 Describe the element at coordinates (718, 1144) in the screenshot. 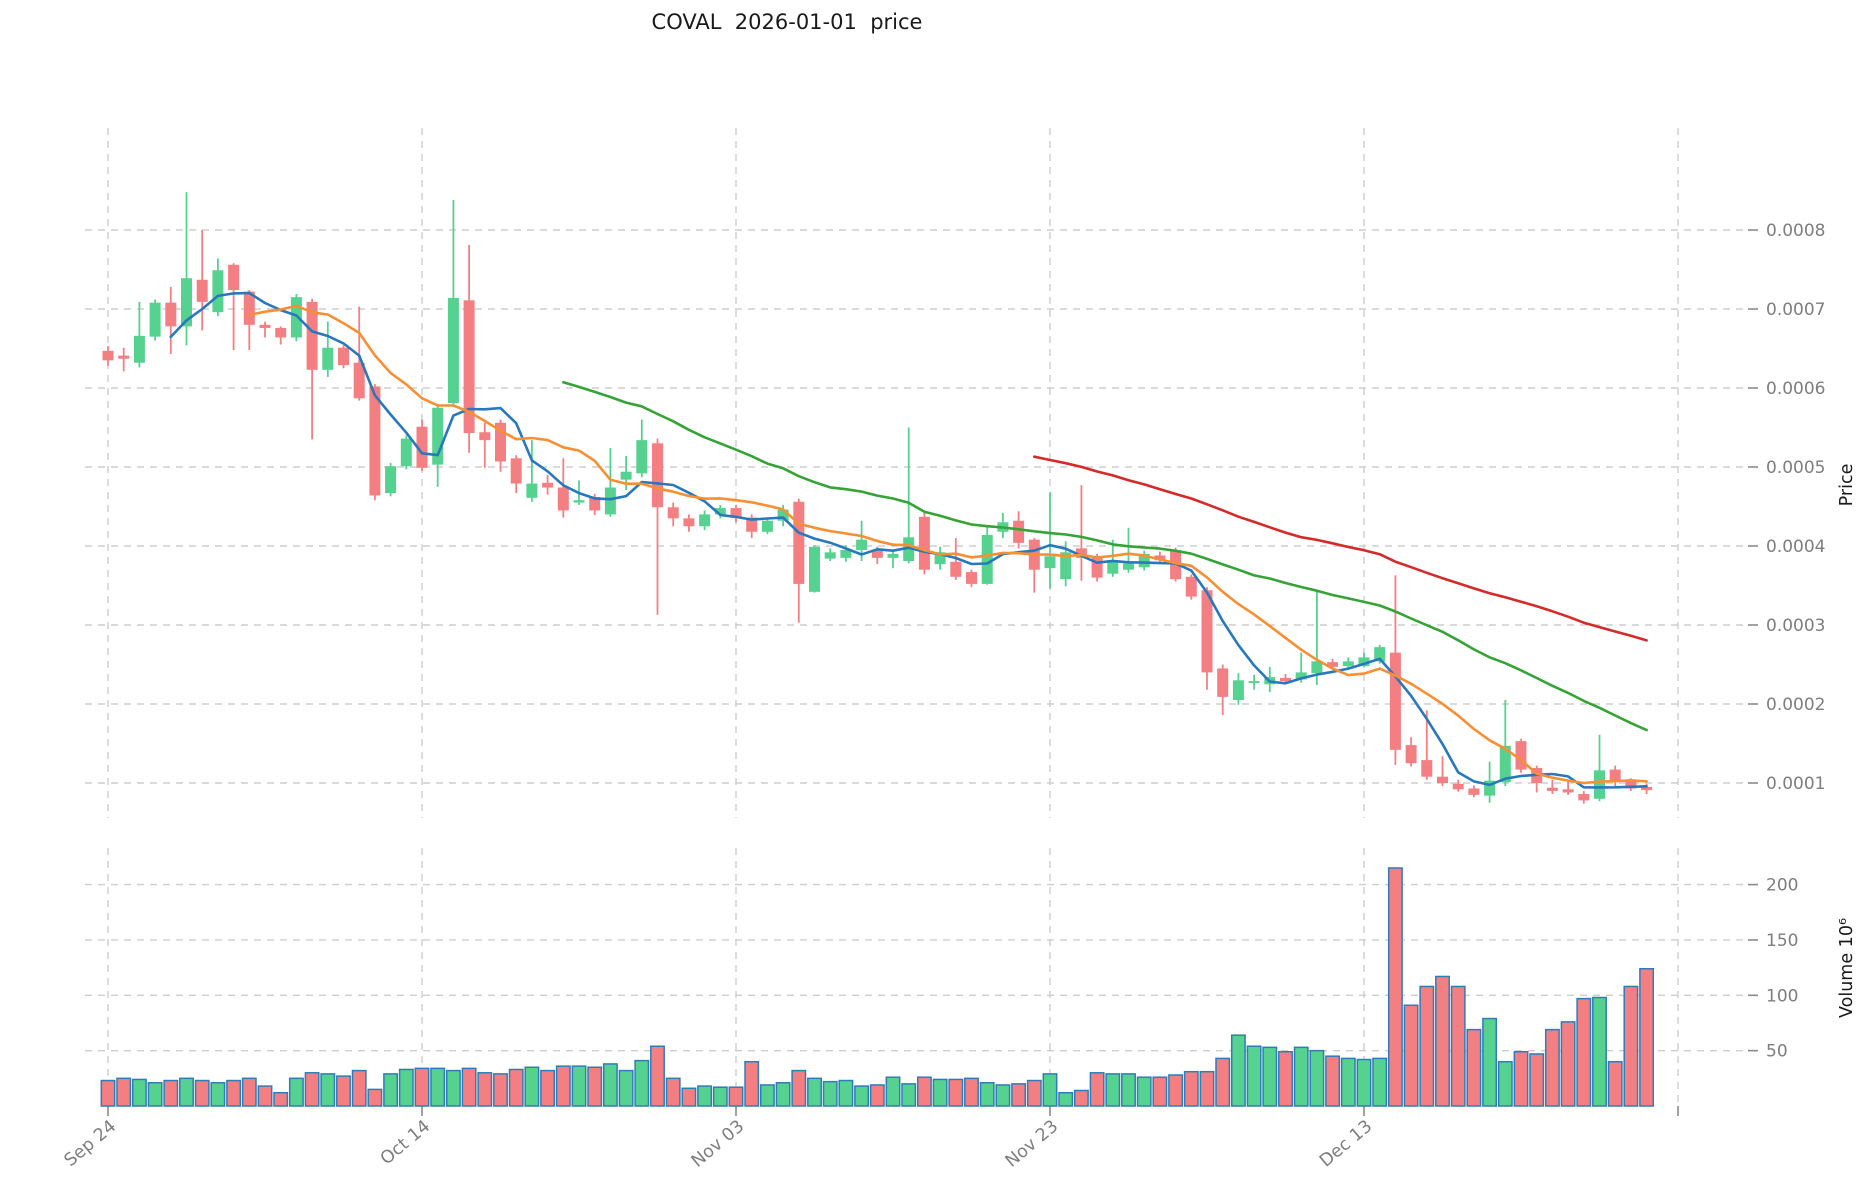

I see `x-tick-label: Nov 03` at that location.